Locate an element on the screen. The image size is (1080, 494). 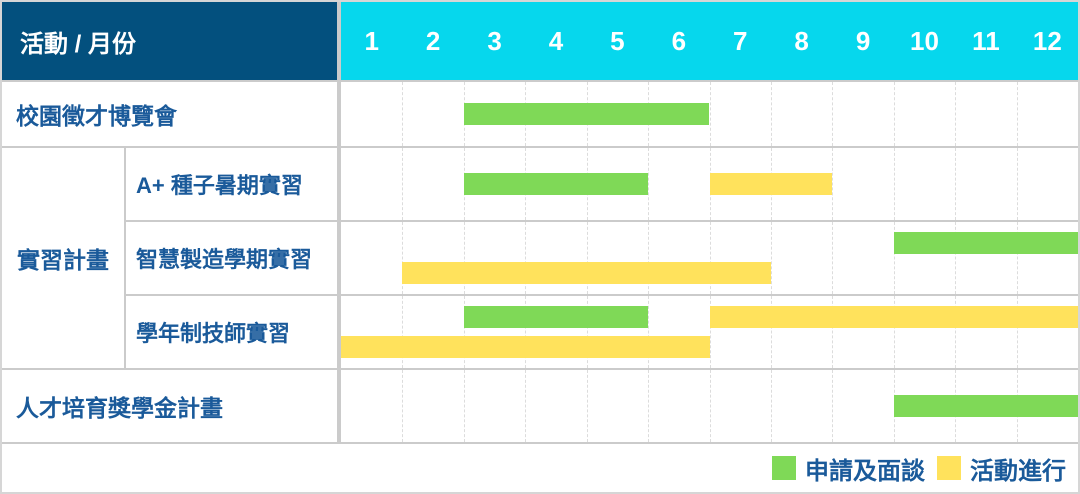
legend: 申請及面談 活動進行 is located at coordinates (540, 468).